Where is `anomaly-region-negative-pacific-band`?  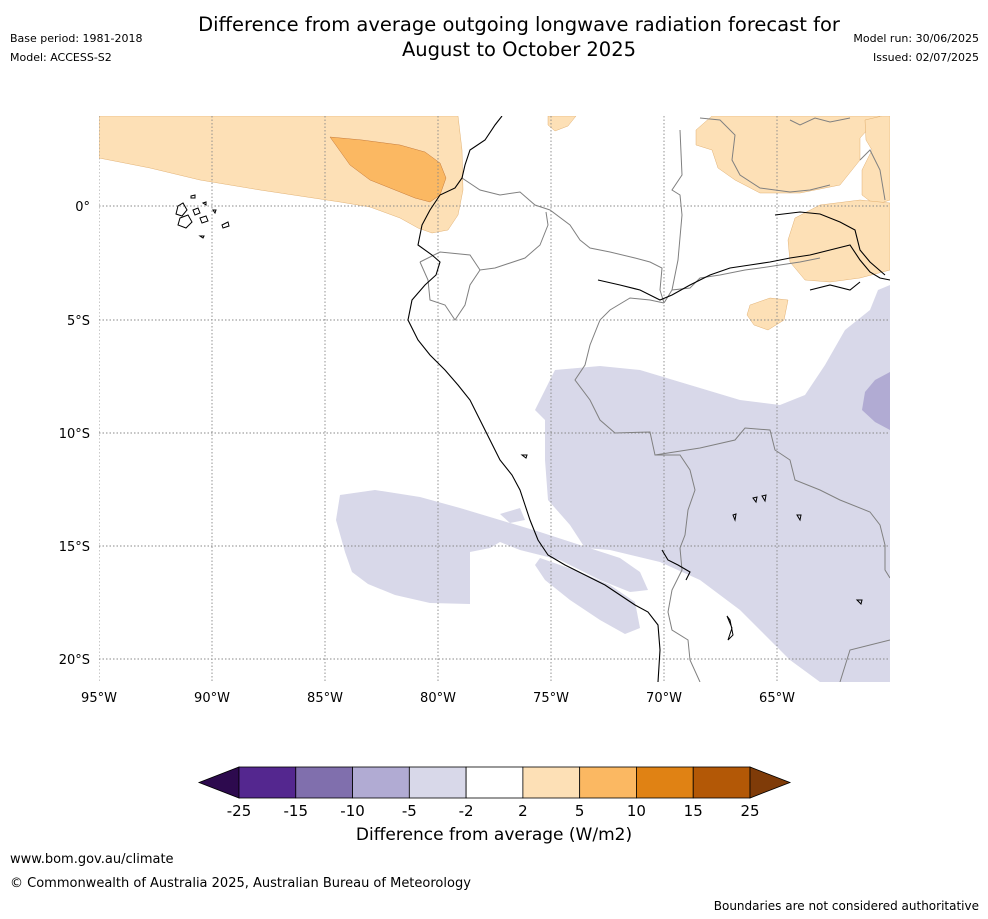 anomaly-region-negative-pacific-band is located at coordinates (492, 547).